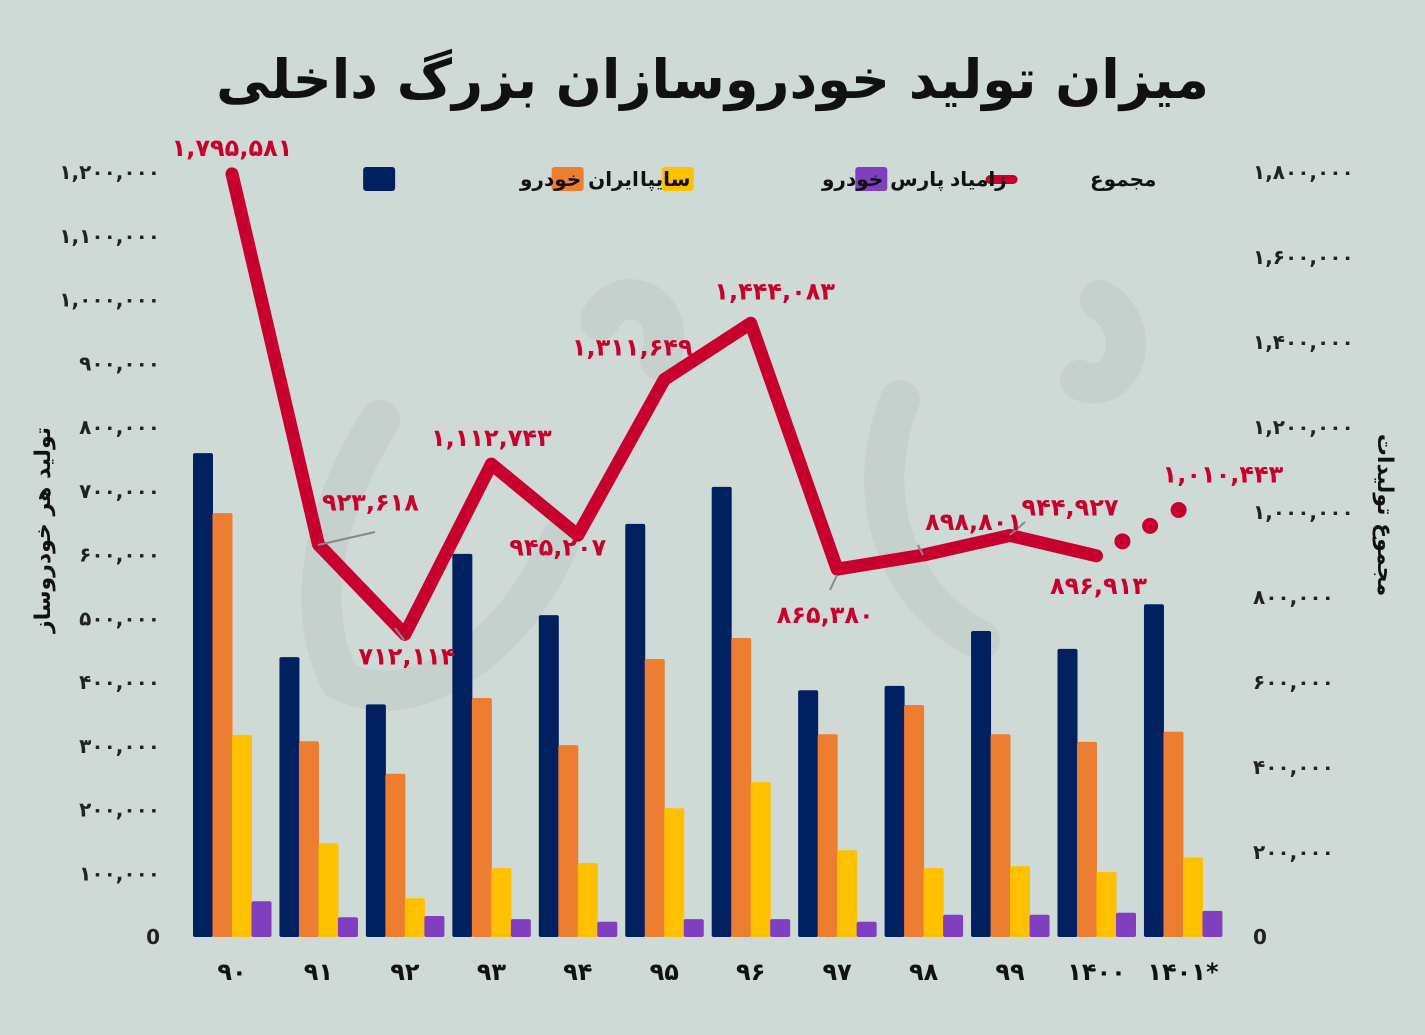 The width and height of the screenshot is (1425, 1035). What do you see at coordinates (1010, 972) in the screenshot?
I see `x-tick-label: ۹۹` at bounding box center [1010, 972].